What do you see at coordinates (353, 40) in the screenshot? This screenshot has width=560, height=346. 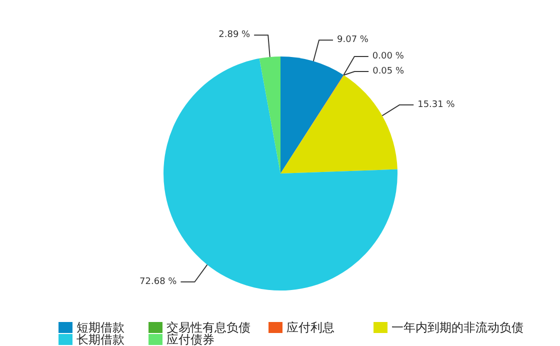 I see `data-label: 9.07 %` at bounding box center [353, 40].